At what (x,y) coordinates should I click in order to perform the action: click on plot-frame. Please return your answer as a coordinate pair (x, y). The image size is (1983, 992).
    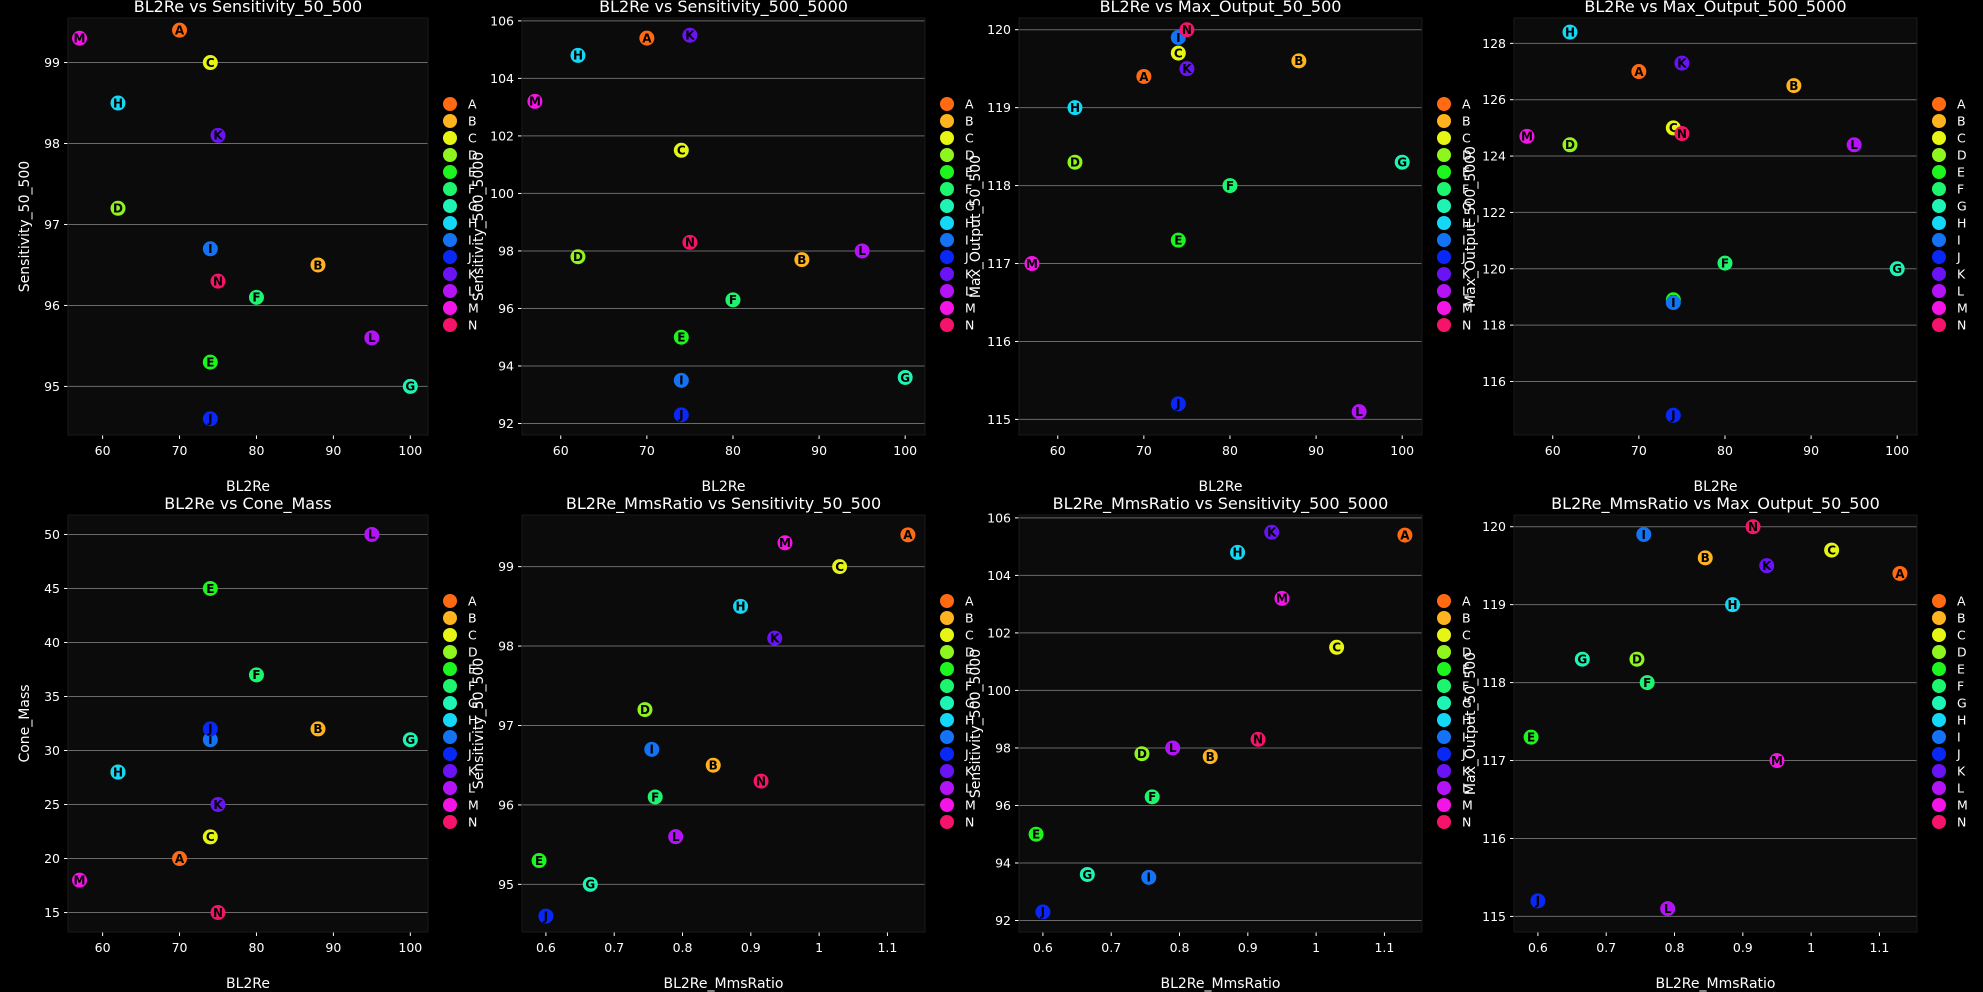
    Looking at the image, I should click on (723, 226).